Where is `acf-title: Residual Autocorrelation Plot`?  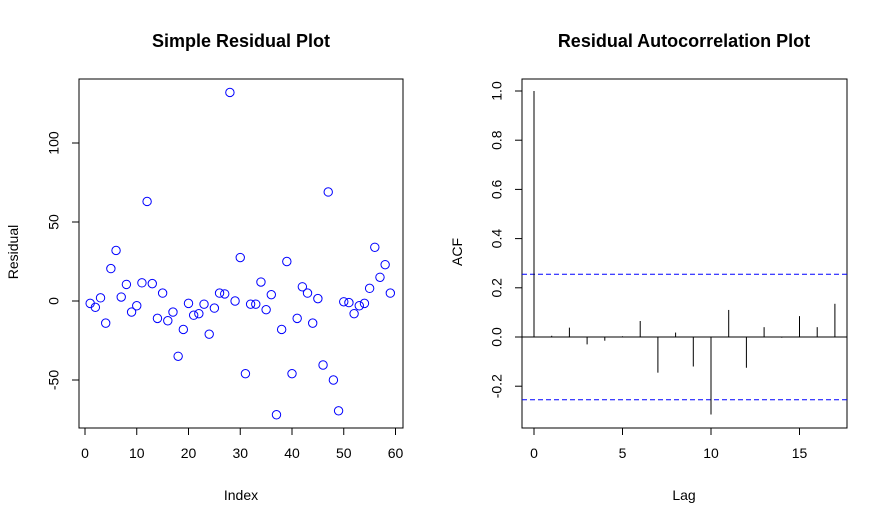 acf-title: Residual Autocorrelation Plot is located at coordinates (684, 41).